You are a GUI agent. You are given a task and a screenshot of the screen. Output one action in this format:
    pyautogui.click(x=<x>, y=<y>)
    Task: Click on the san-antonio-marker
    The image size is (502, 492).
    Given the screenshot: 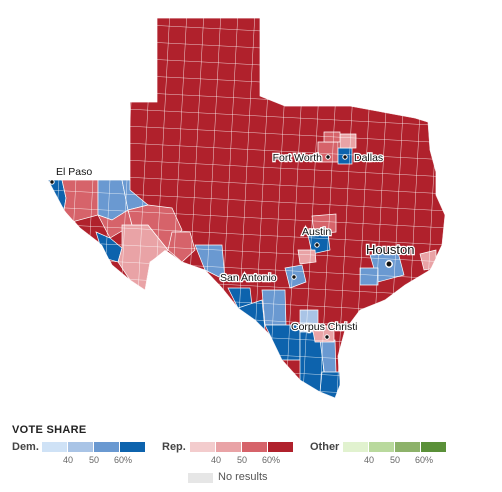 What is the action you would take?
    pyautogui.click(x=294, y=277)
    